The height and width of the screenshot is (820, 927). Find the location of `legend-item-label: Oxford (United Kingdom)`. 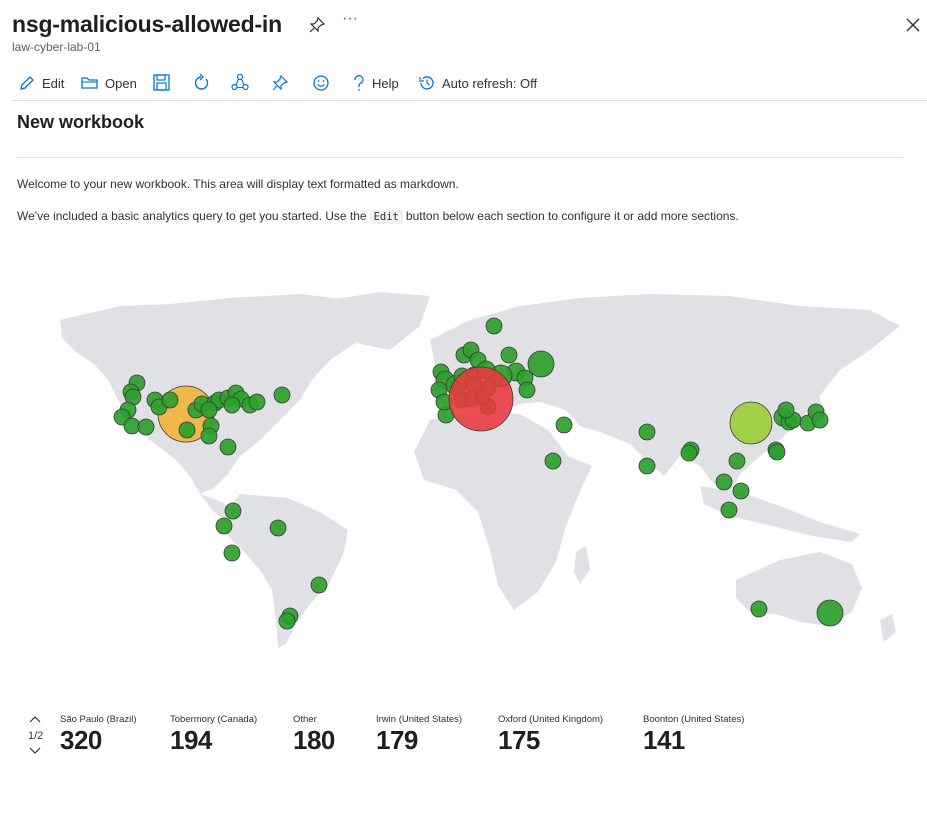

legend-item-label: Oxford (United Kingdom) is located at coordinates (551, 719).